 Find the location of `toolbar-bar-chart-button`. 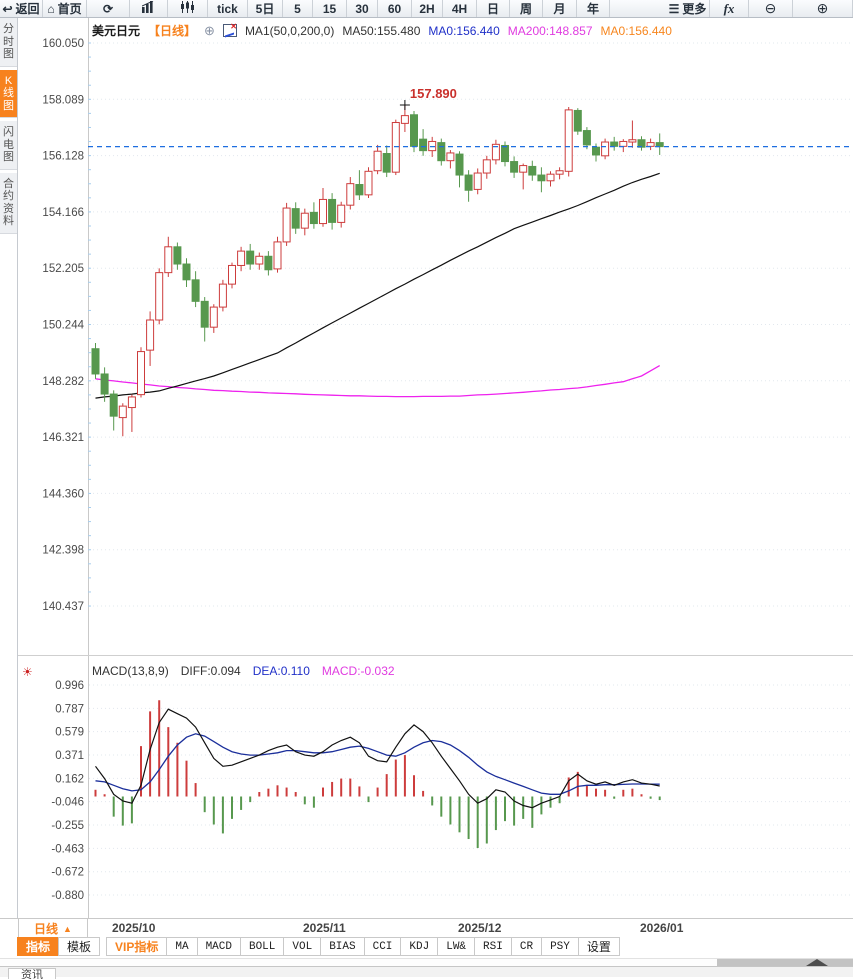

toolbar-bar-chart-button is located at coordinates (149, 8).